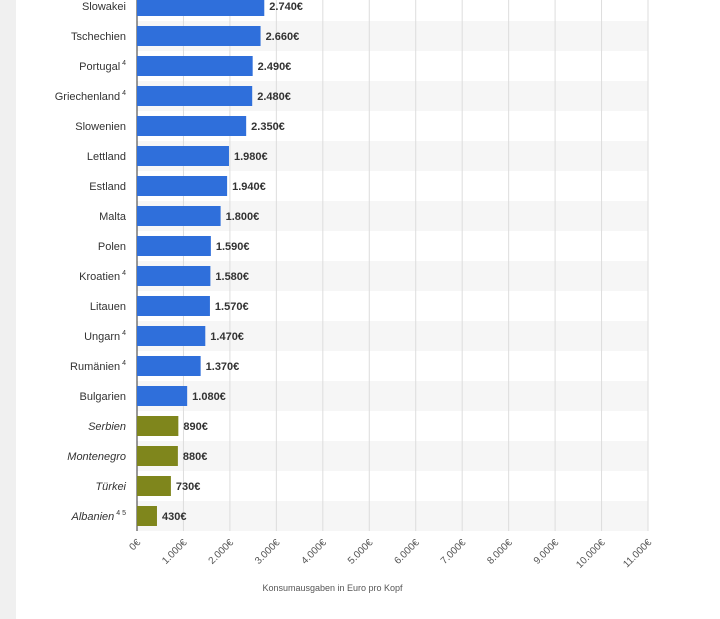 The image size is (720, 619). Describe the element at coordinates (249, 187) in the screenshot. I see `value-label: 1.940€` at that location.